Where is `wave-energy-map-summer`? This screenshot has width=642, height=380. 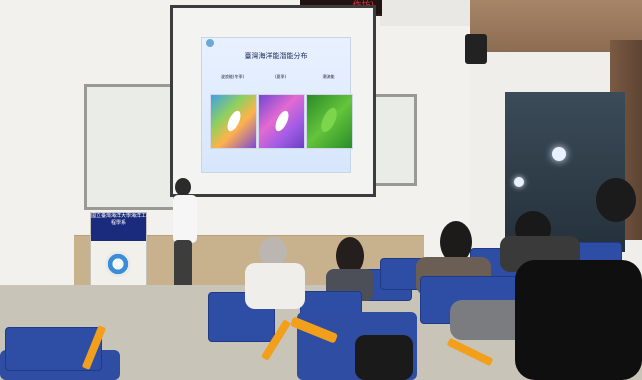
wave-energy-map-summer is located at coordinates (281, 121).